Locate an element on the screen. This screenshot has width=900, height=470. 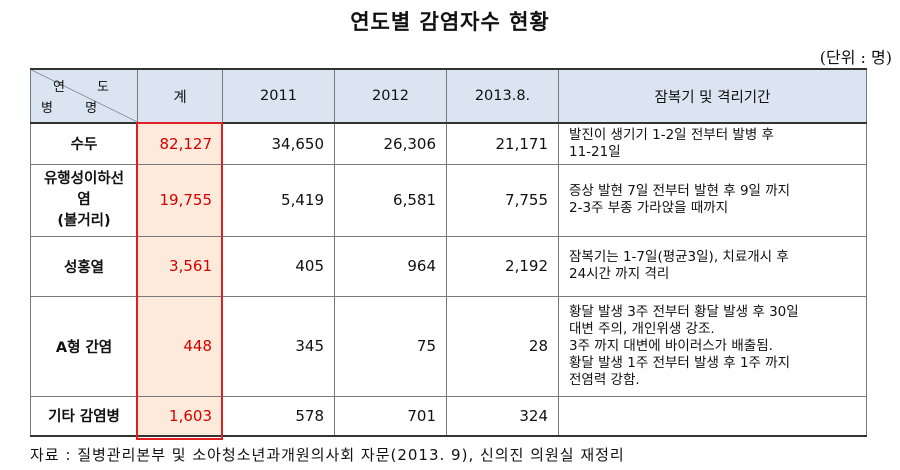
note-line: 발진이 생기기 1-2일 전부터 발병 후 is located at coordinates (671, 134).